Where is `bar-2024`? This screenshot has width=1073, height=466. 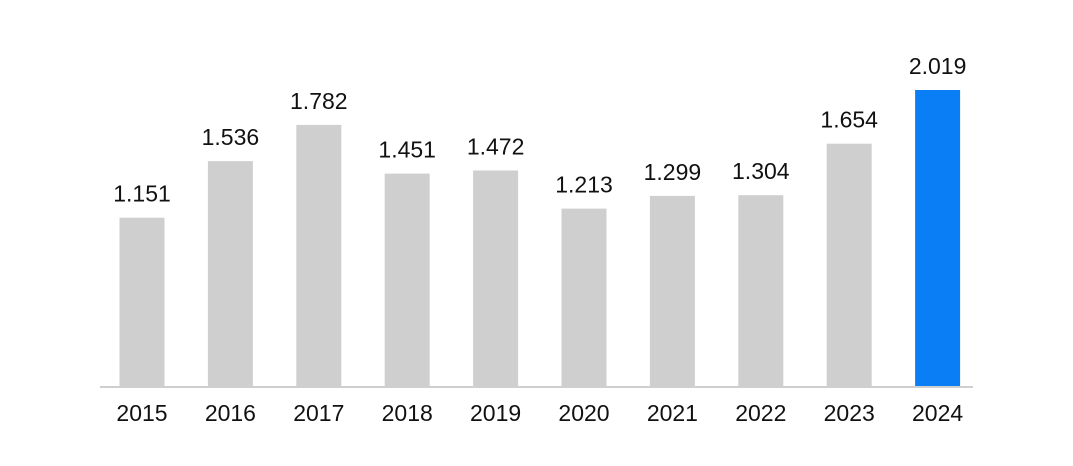
bar-2024 is located at coordinates (938, 238).